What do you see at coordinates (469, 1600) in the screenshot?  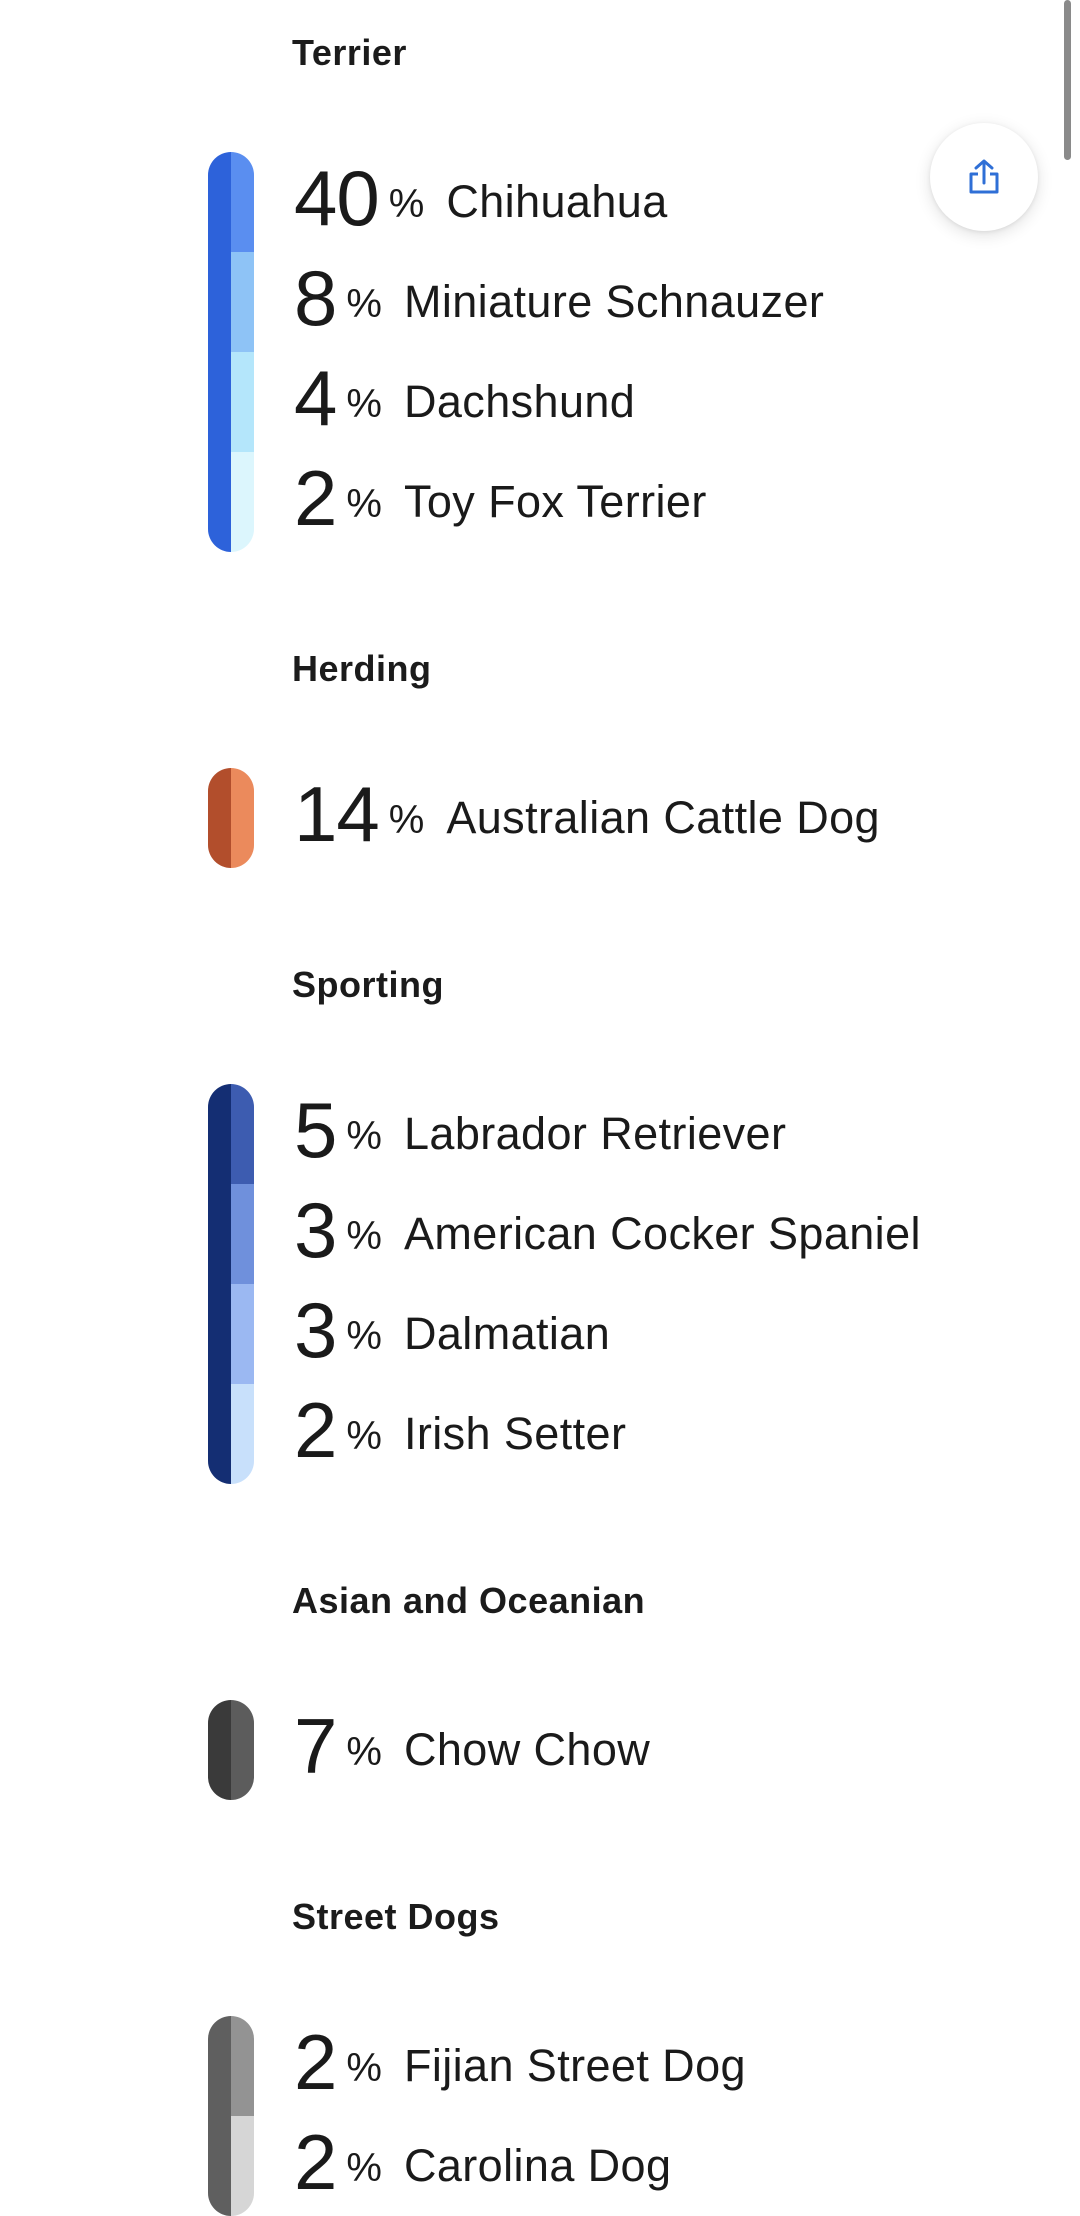 I see `group-title: Asian and Oceanian` at bounding box center [469, 1600].